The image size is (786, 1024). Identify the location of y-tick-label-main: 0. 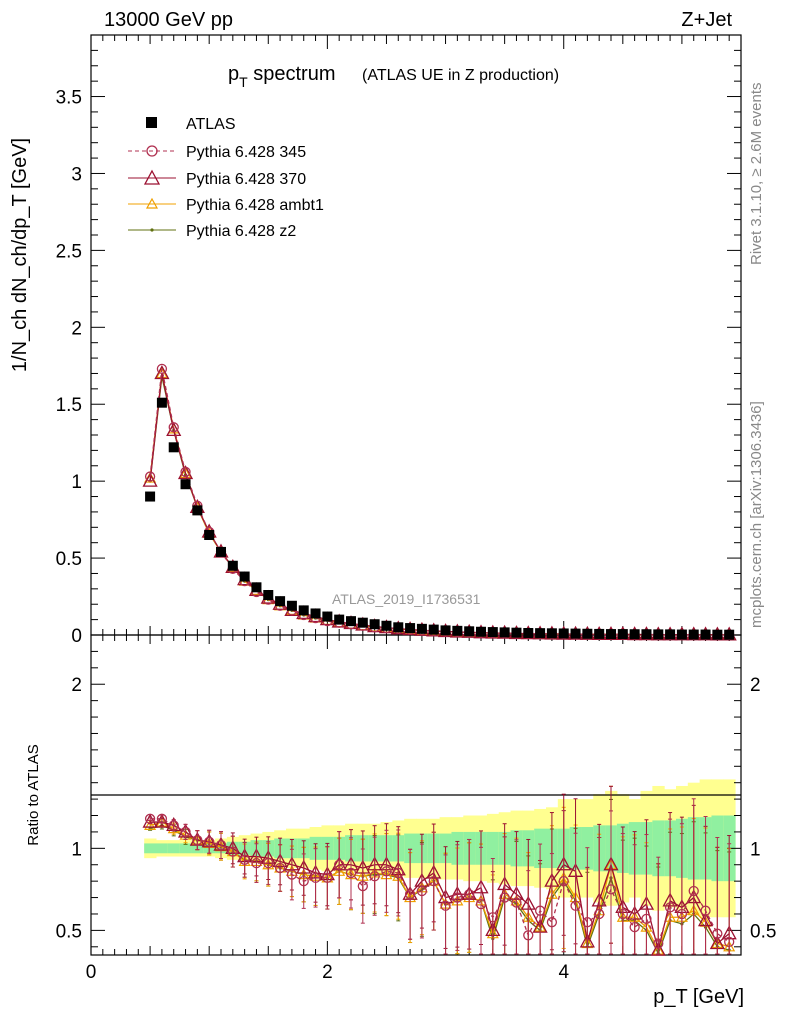
(76, 636).